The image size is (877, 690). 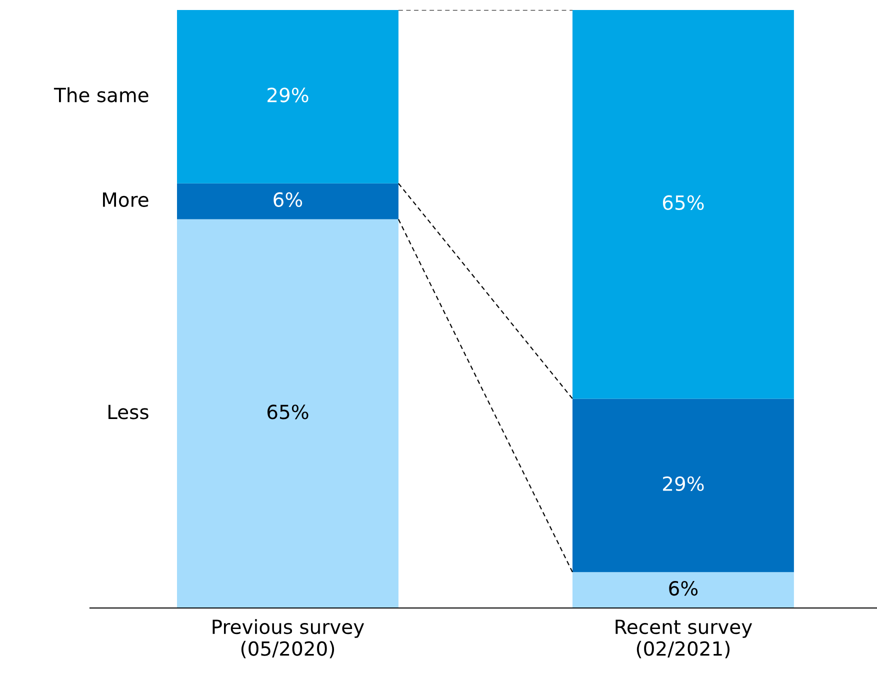 What do you see at coordinates (288, 638) in the screenshot?
I see `x-tick-label: Previous survey (05/2020)` at bounding box center [288, 638].